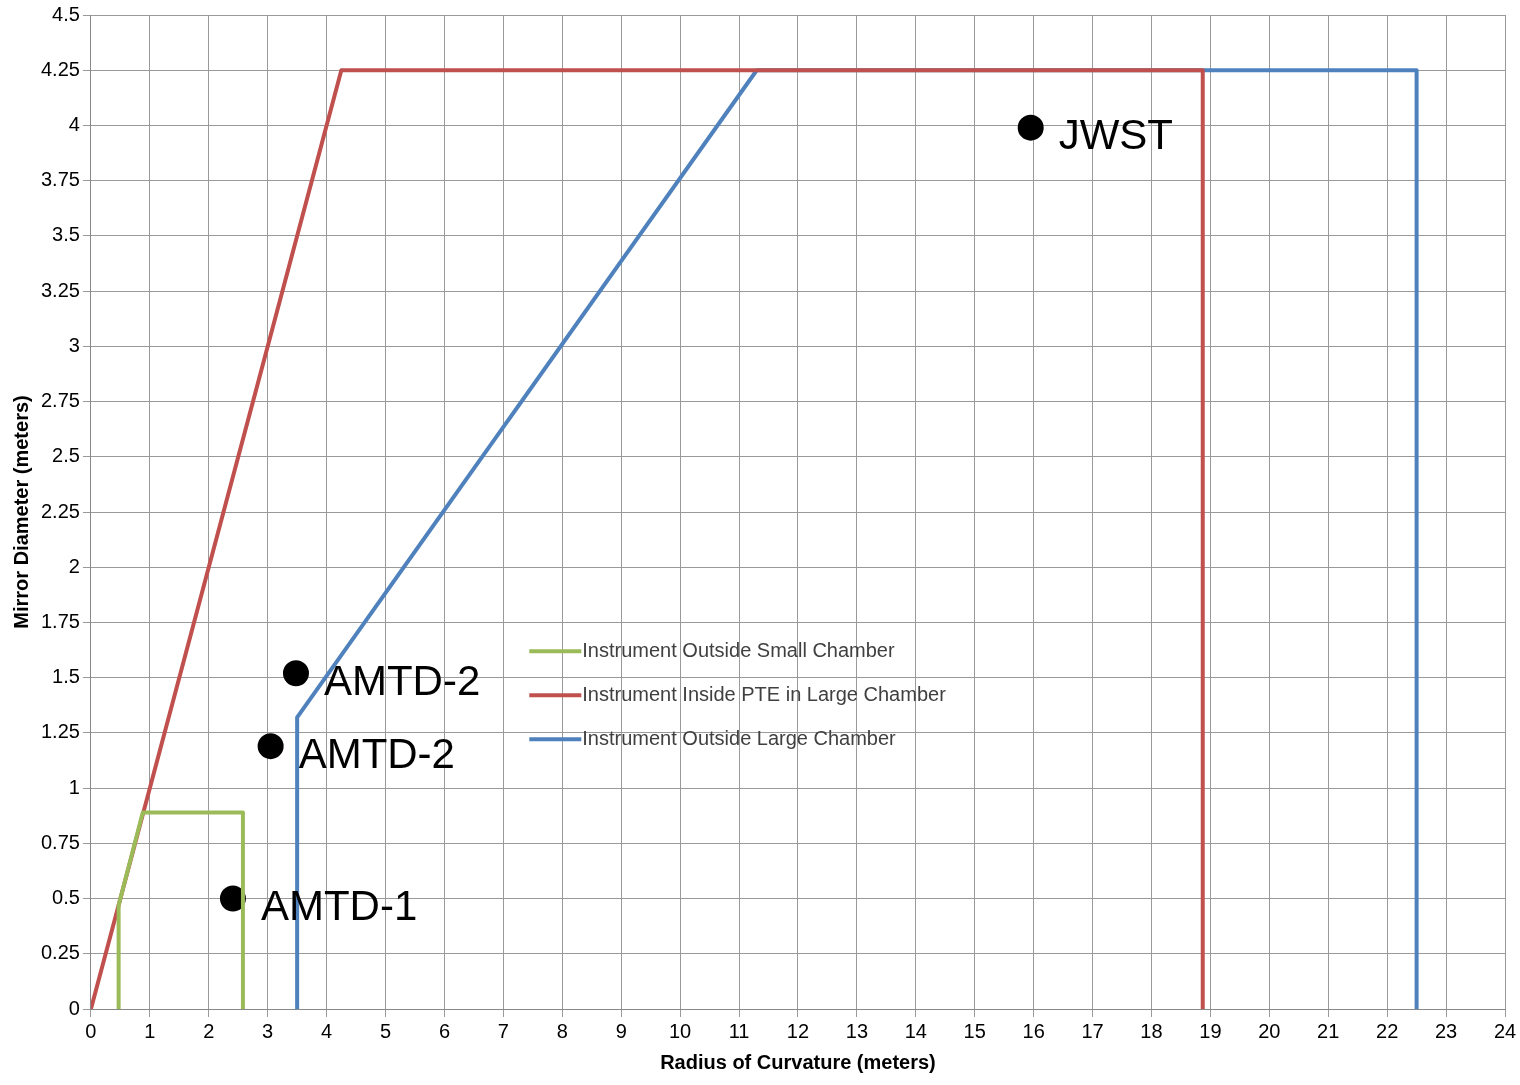 This screenshot has width=1520, height=1085. Describe the element at coordinates (1269, 1030) in the screenshot. I see `x-tick-label: 20` at that location.